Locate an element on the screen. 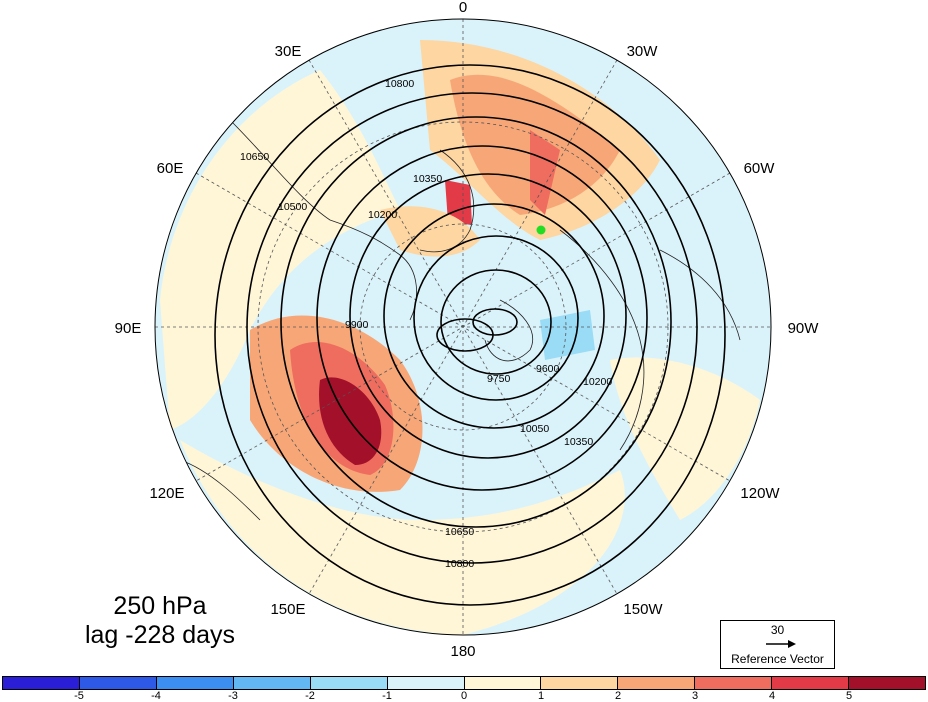  contour-label: 9900 is located at coordinates (357, 325).